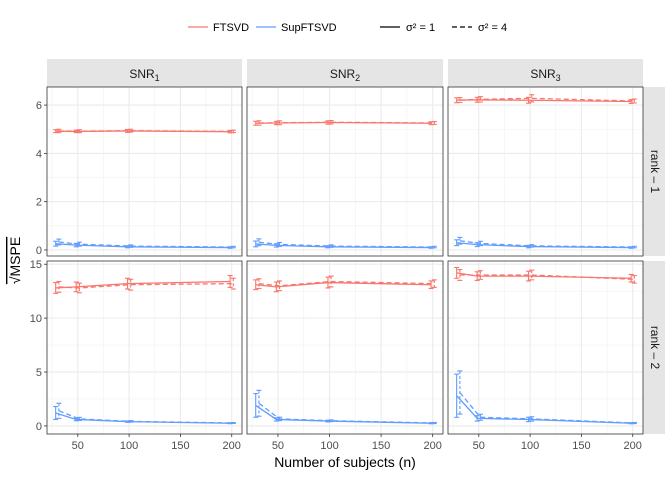 This screenshot has height=480, width=672. What do you see at coordinates (39, 373) in the screenshot?
I see `y-tick-label: 5` at bounding box center [39, 373].